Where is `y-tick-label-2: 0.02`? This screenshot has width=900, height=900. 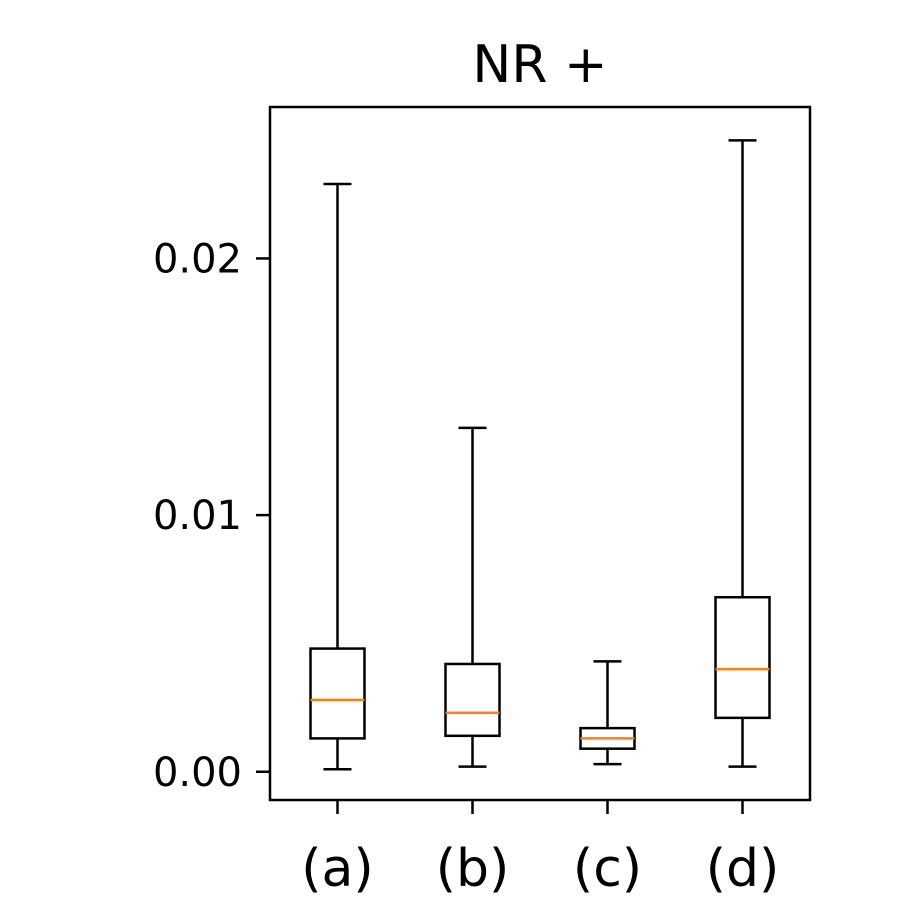
y-tick-label-2: 0.02 is located at coordinates (197, 259).